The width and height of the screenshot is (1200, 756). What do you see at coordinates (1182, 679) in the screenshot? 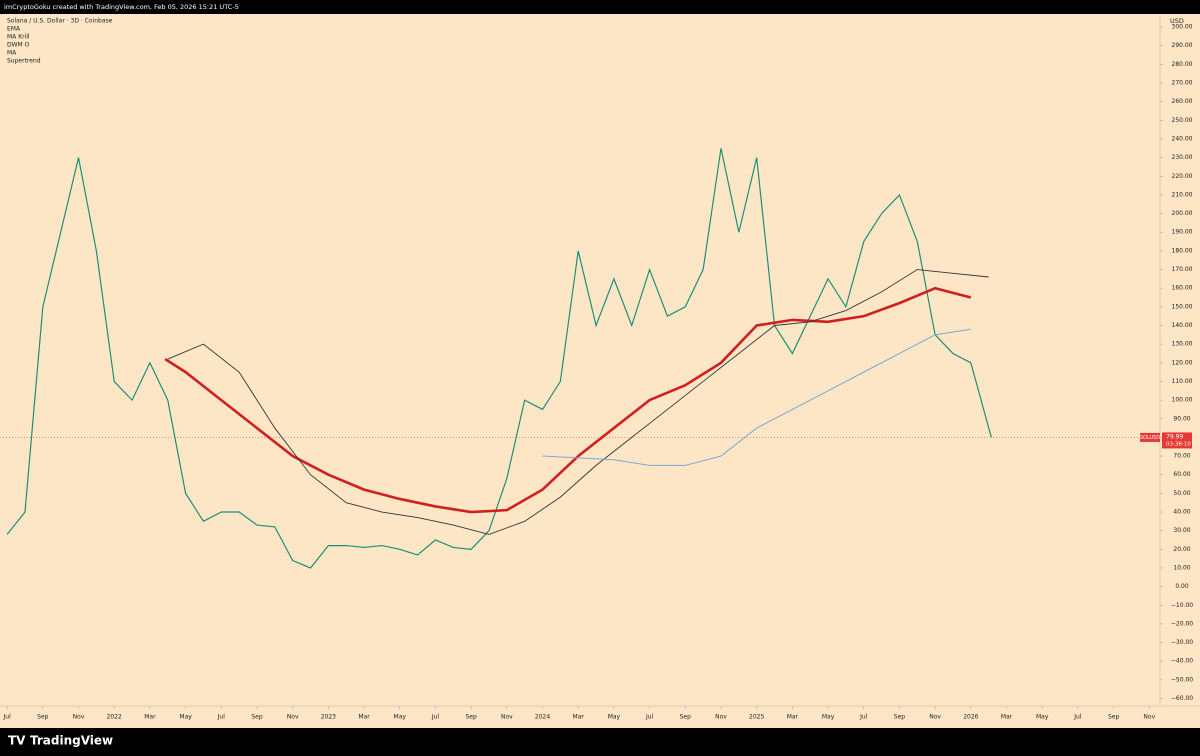
I see `y-tick-label: −50.00` at bounding box center [1182, 679].